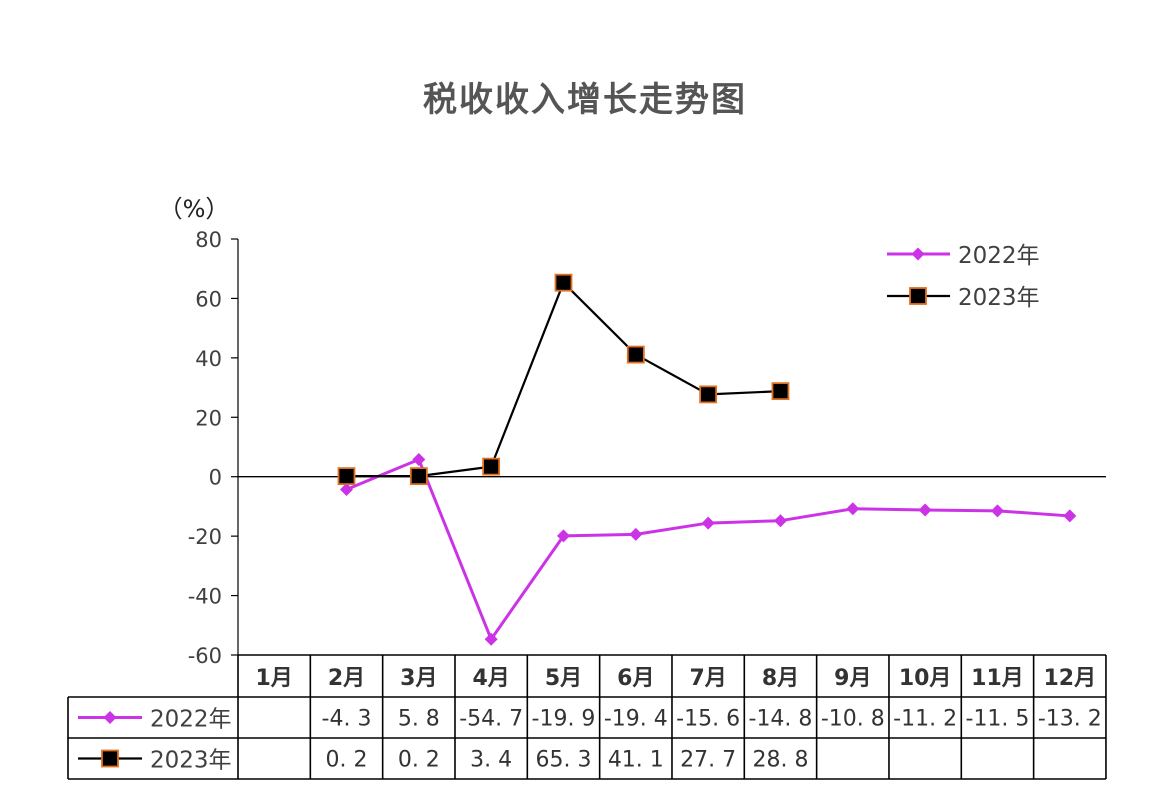 The width and height of the screenshot is (1155, 803). What do you see at coordinates (1069, 678) in the screenshot?
I see `table-month-header: 12月` at bounding box center [1069, 678].